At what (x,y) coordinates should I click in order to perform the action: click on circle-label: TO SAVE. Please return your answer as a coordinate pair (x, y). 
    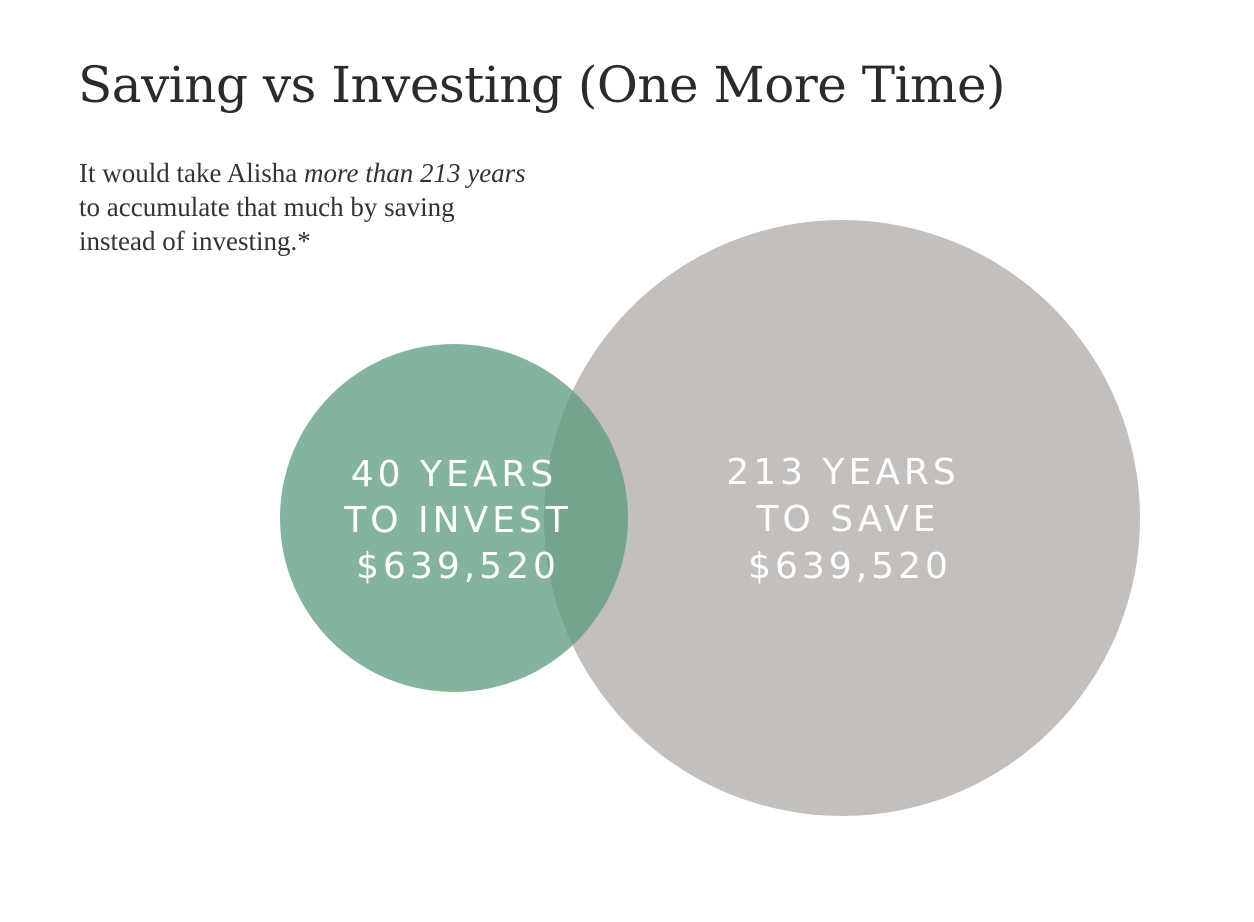
    Looking at the image, I should click on (848, 519).